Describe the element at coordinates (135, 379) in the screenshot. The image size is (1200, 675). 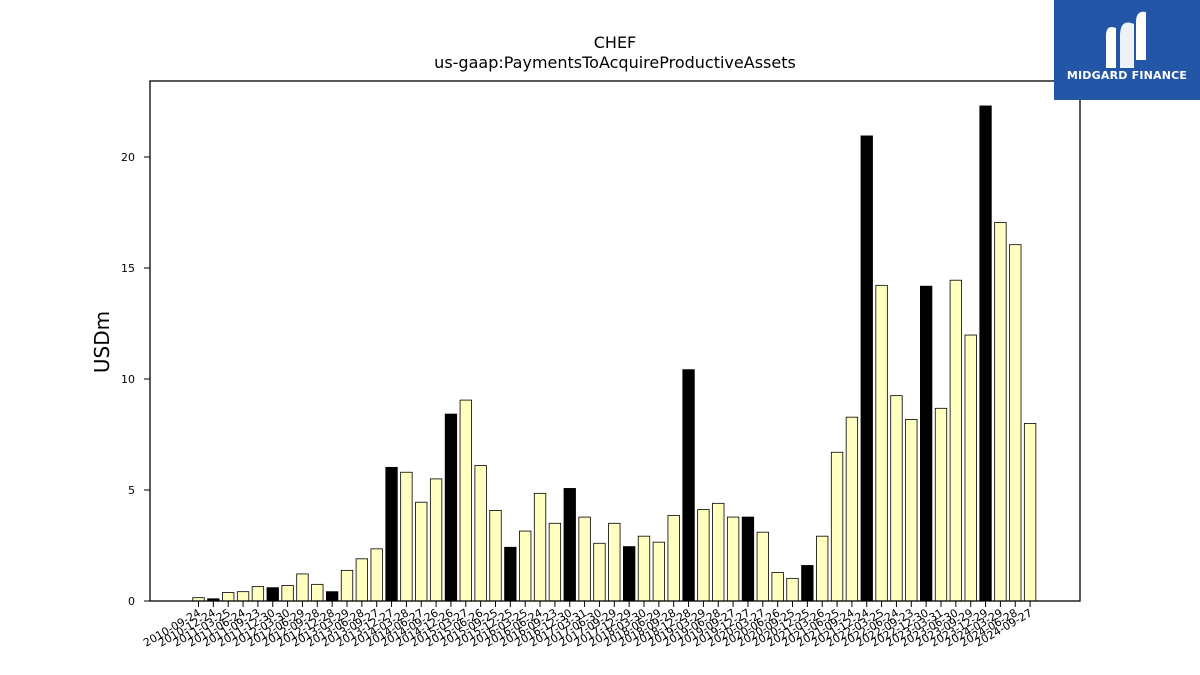
I see `y-axis-ticks: 0 5 10 15 20` at that location.